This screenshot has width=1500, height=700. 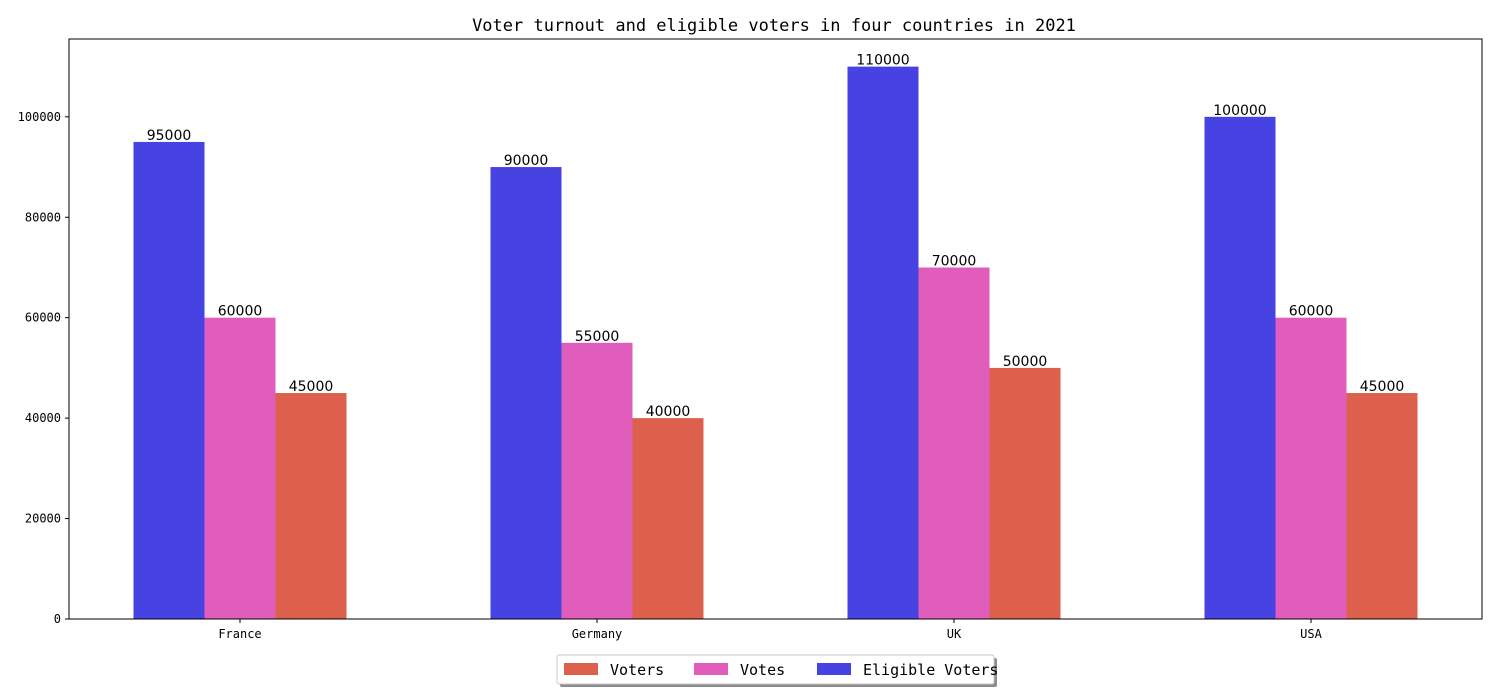 What do you see at coordinates (770, 630) in the screenshot?
I see `x-axis: France Germany UK USA` at bounding box center [770, 630].